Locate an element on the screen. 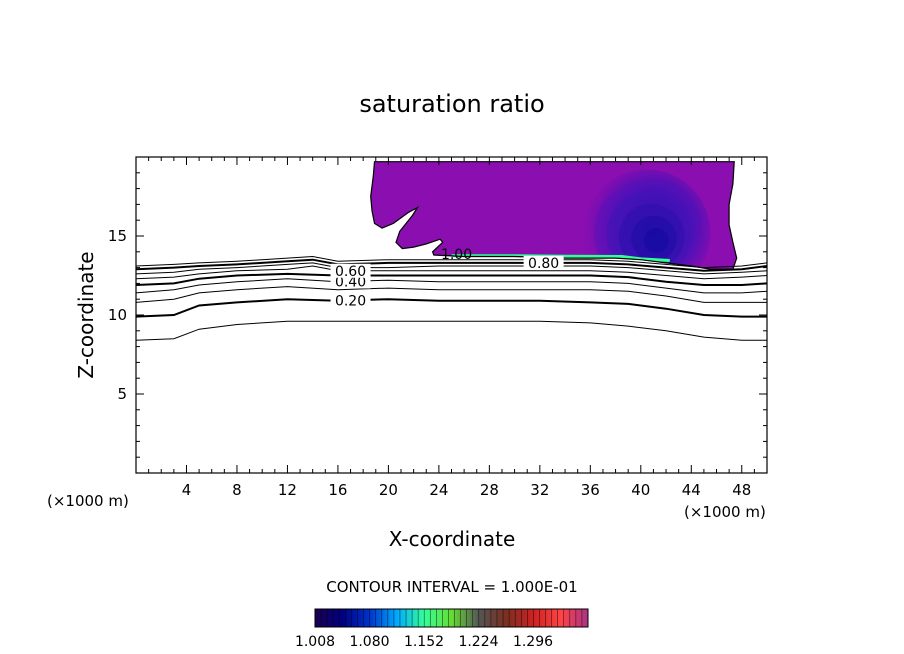  contour-line-0.1 is located at coordinates (451, 330).